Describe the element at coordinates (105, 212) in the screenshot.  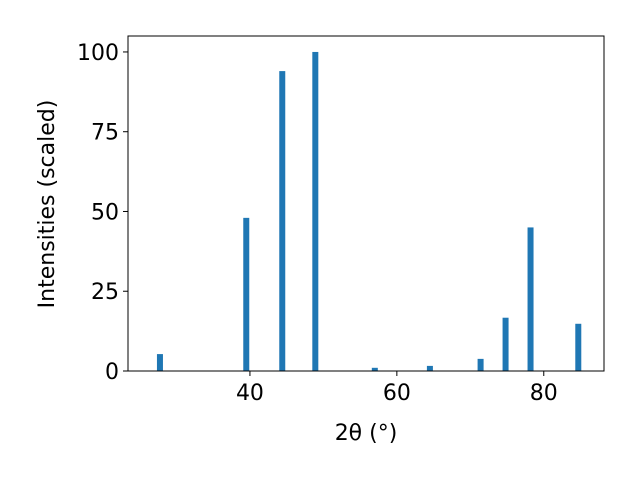
I see `y-tick-label: 50` at that location.